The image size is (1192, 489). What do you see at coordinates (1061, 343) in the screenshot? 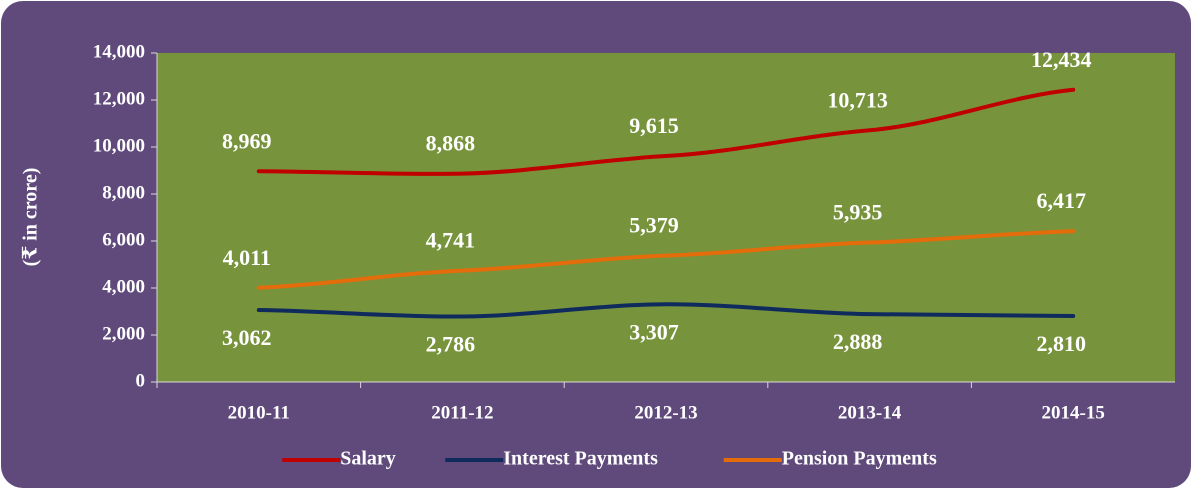
I see `data-label: 2,810` at bounding box center [1061, 343].